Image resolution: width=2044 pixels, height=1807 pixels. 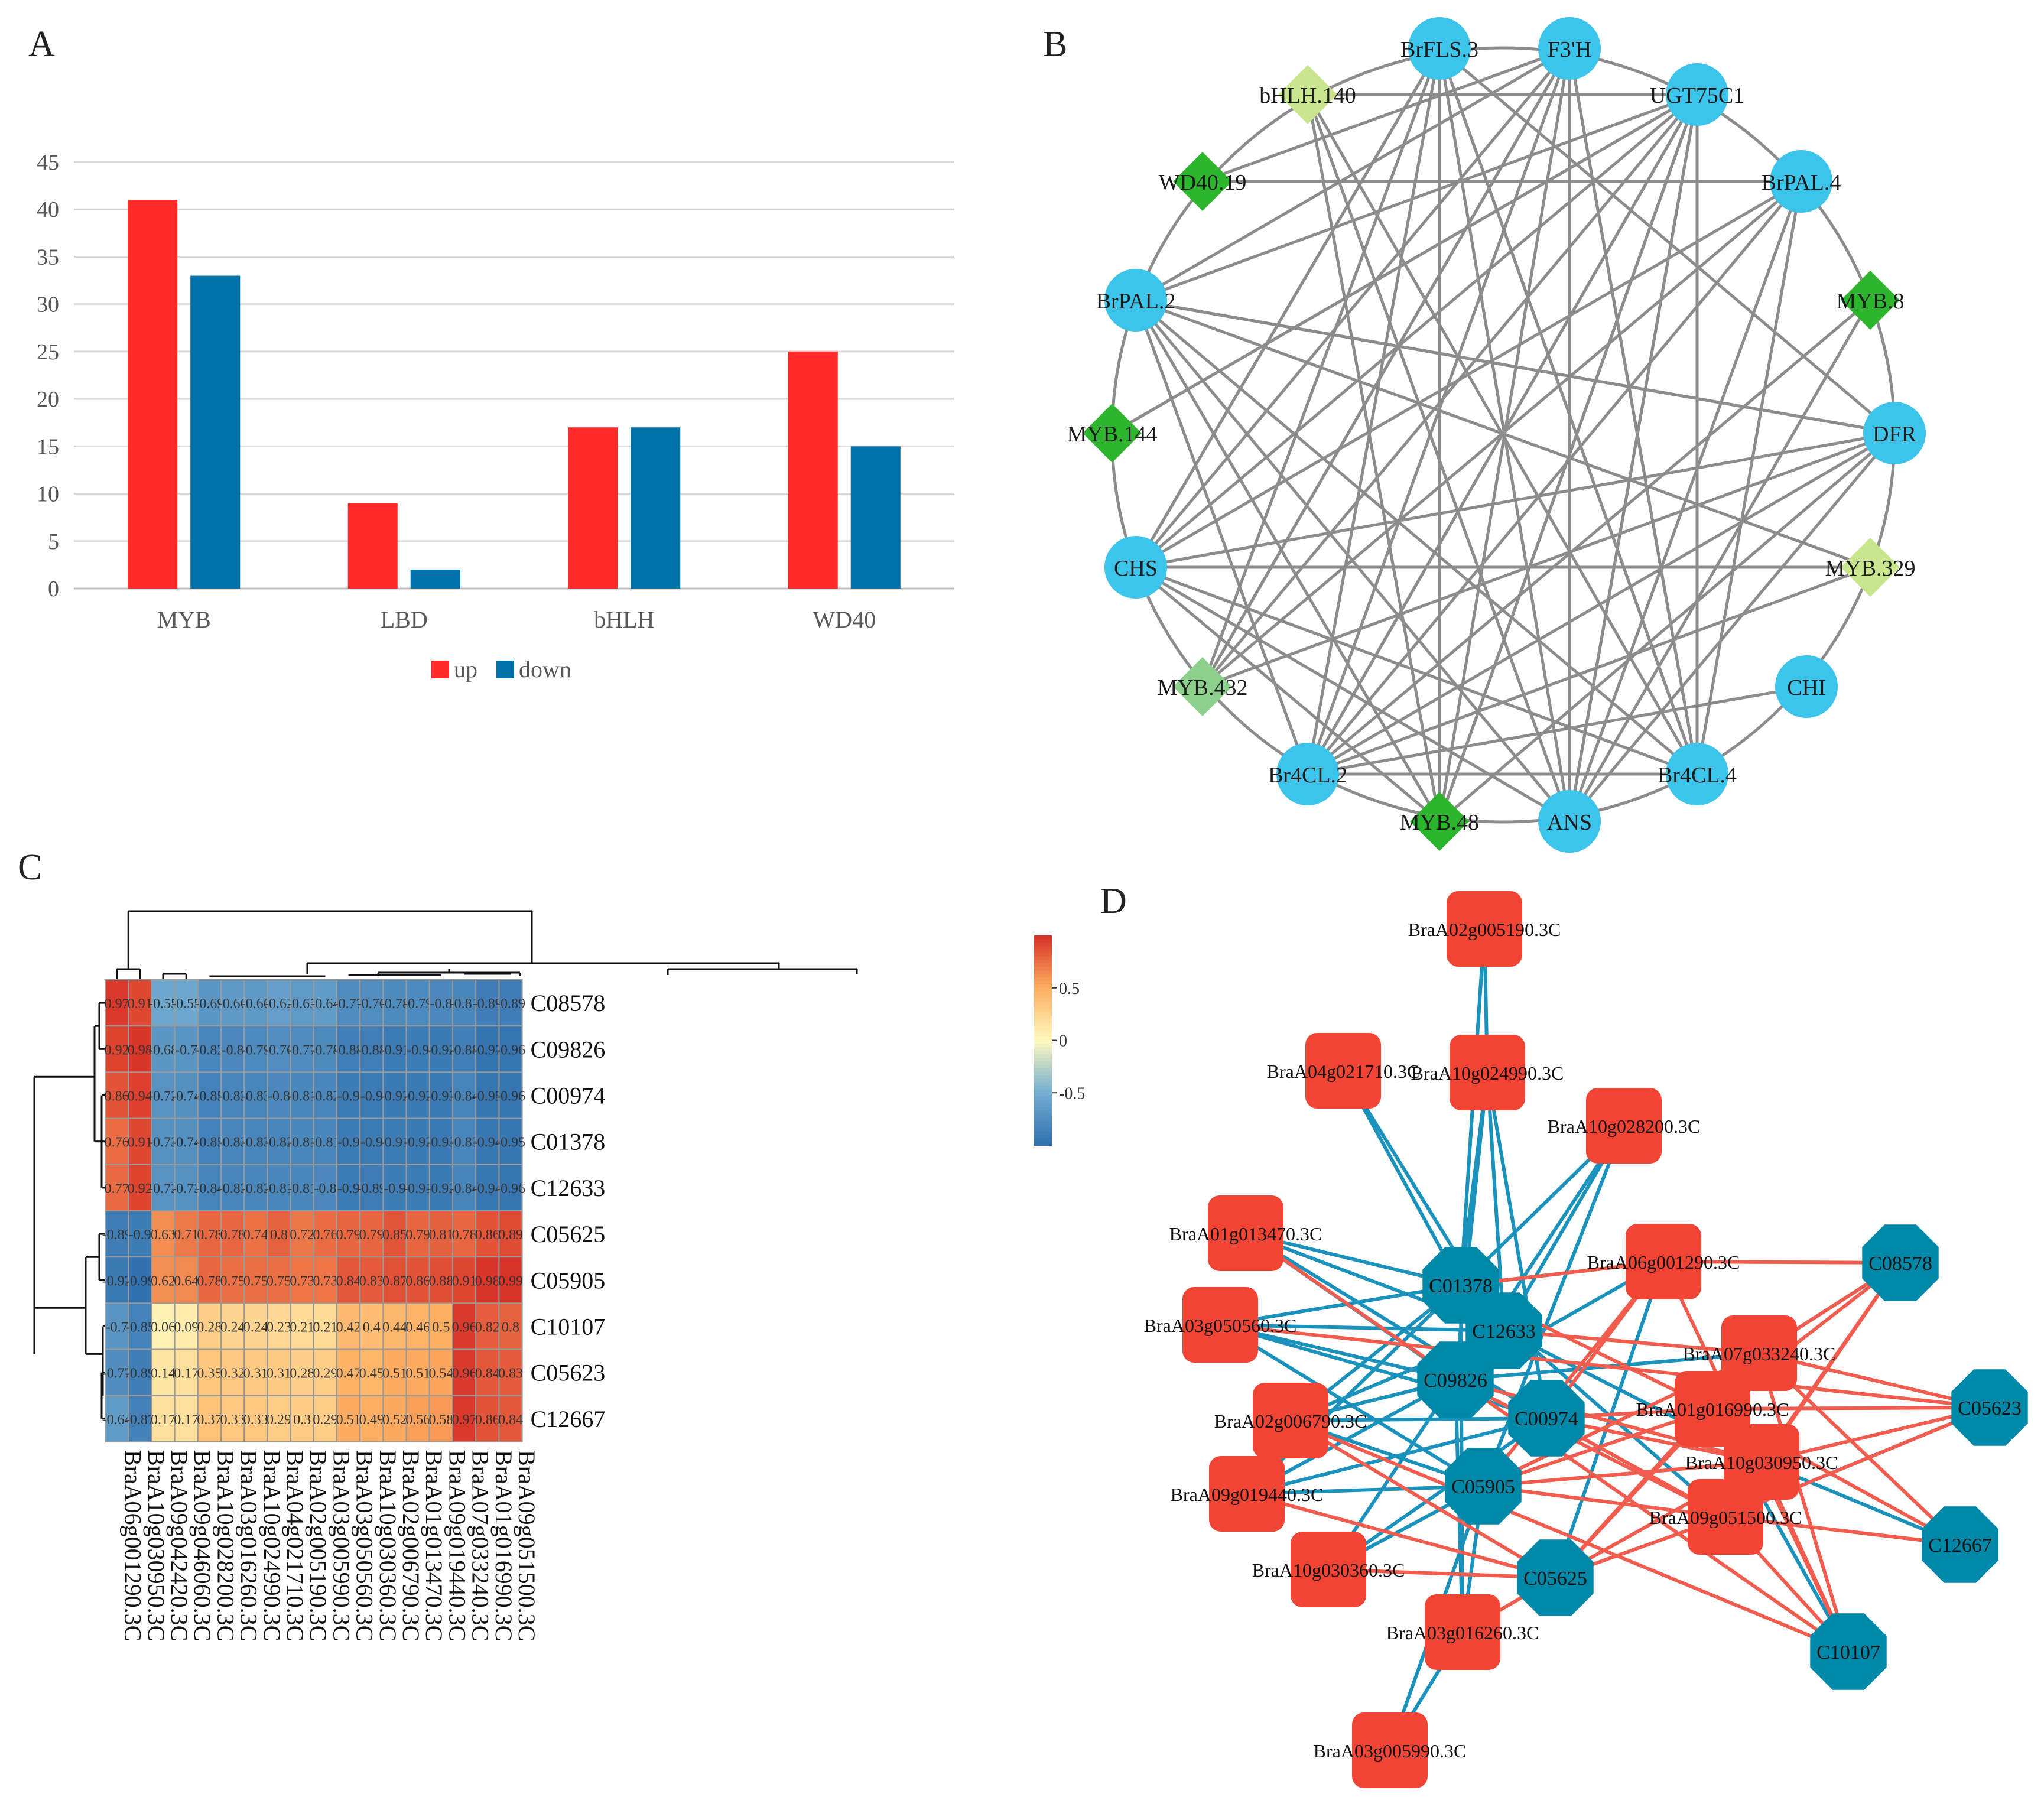 What do you see at coordinates (279, 1235) in the screenshot?
I see `cell-value: 0.8` at bounding box center [279, 1235].